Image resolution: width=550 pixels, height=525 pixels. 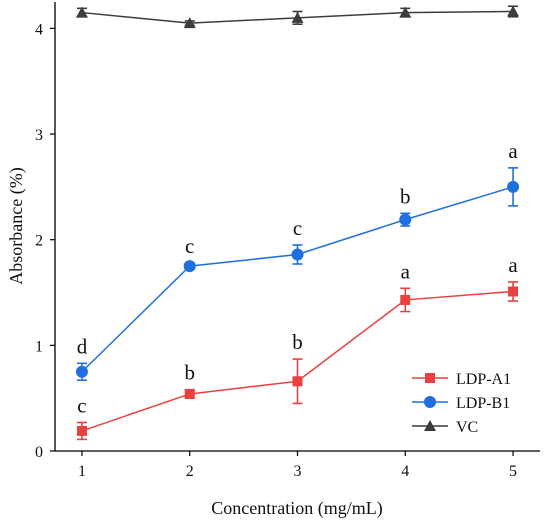 What do you see at coordinates (483, 379) in the screenshot?
I see `legend-label: LDP-A1` at bounding box center [483, 379].